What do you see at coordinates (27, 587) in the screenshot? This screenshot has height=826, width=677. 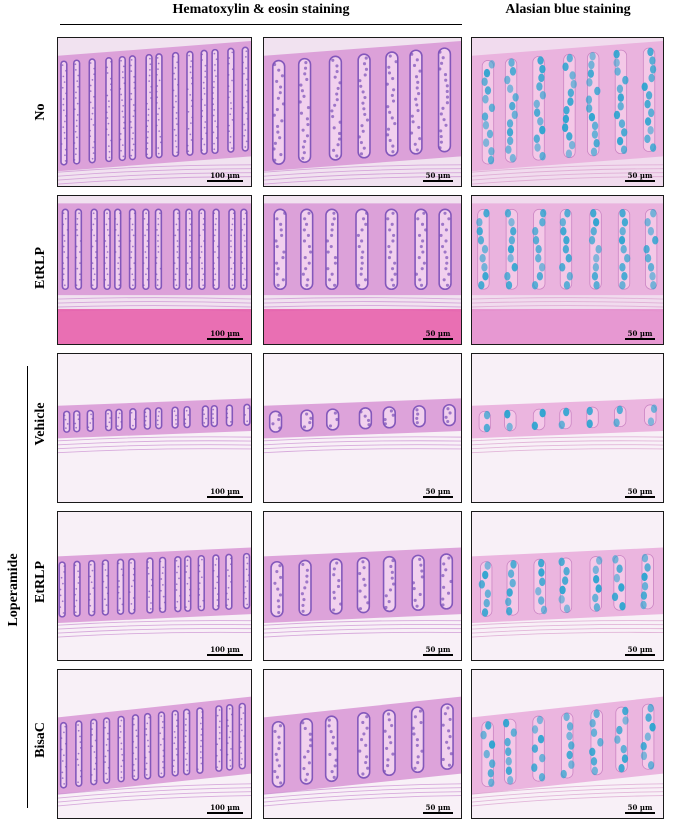 I see `loperamide-group-bracket` at bounding box center [27, 587].